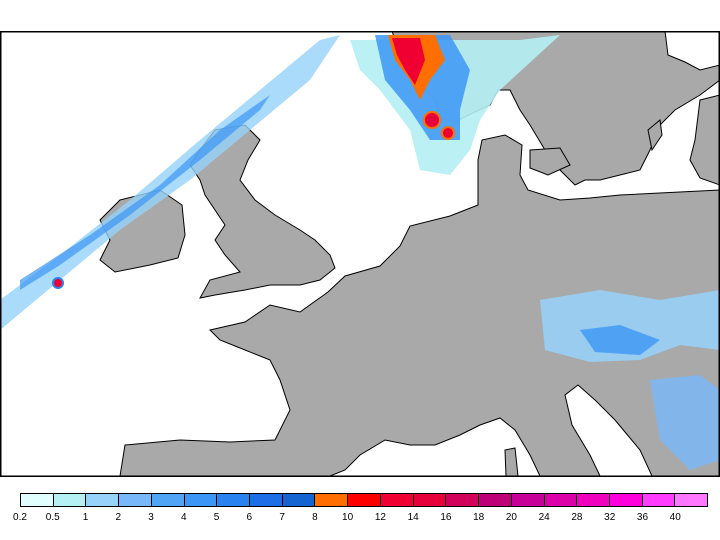  What do you see at coordinates (380, 517) in the screenshot?
I see `legend-label: 12` at bounding box center [380, 517].